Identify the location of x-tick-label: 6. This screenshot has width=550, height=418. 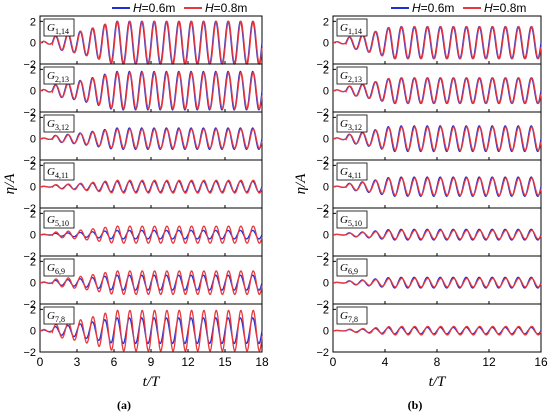
(114, 362).